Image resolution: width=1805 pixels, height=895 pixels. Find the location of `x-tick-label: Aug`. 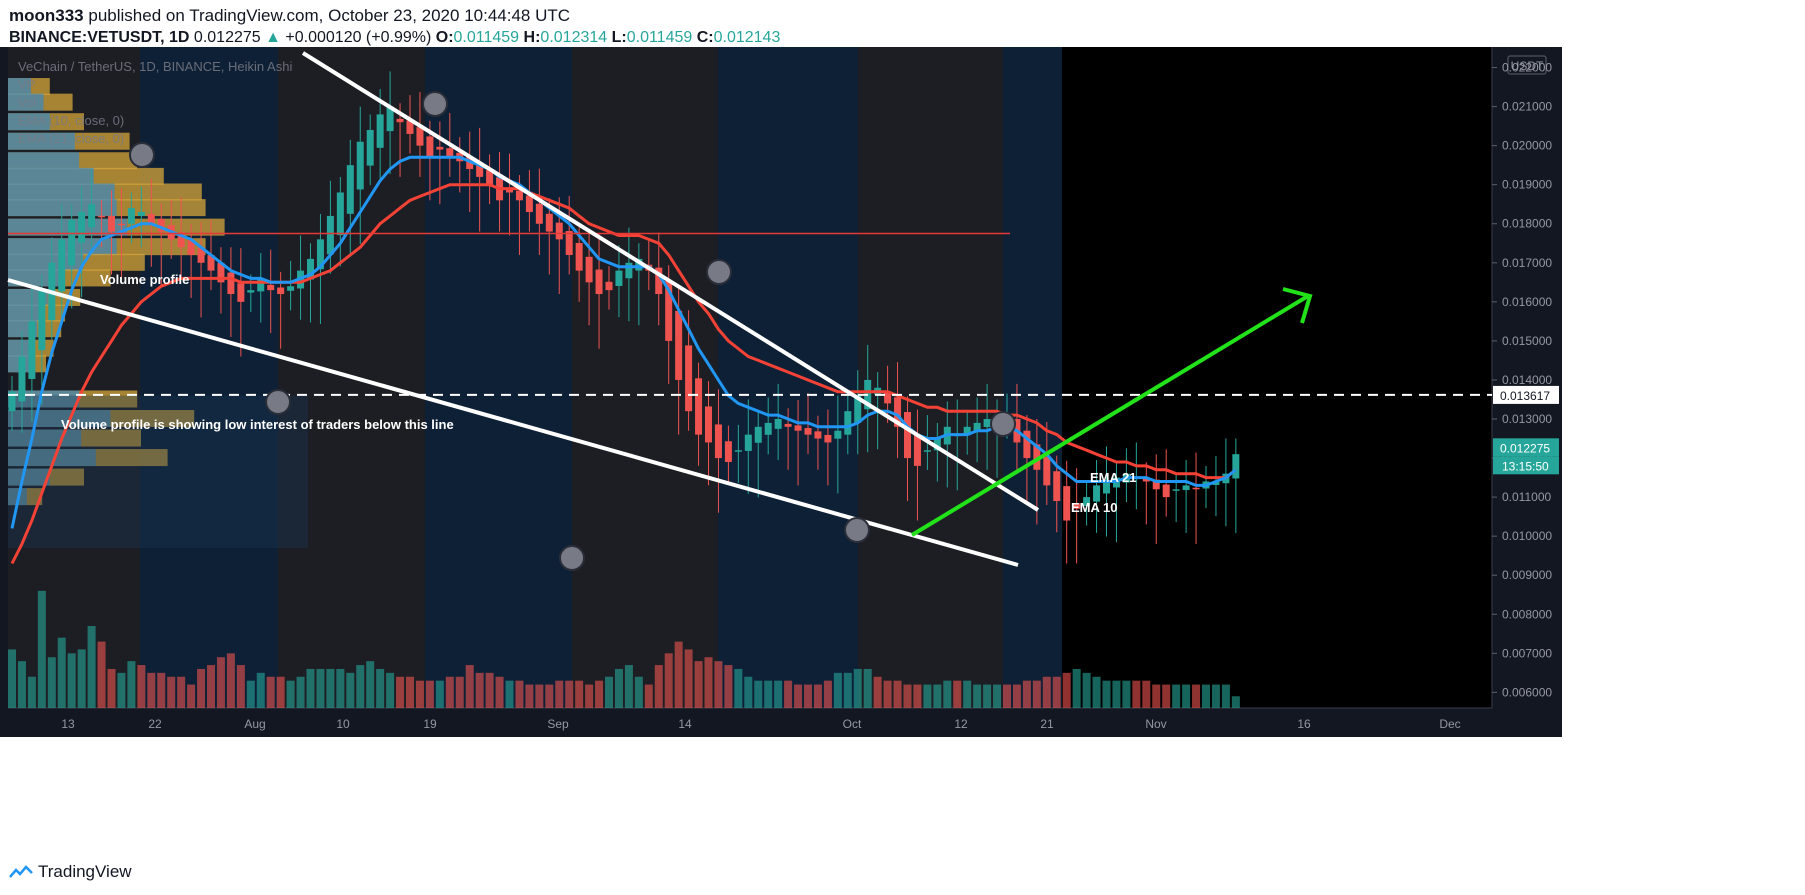

x-tick-label: Aug is located at coordinates (254, 724).